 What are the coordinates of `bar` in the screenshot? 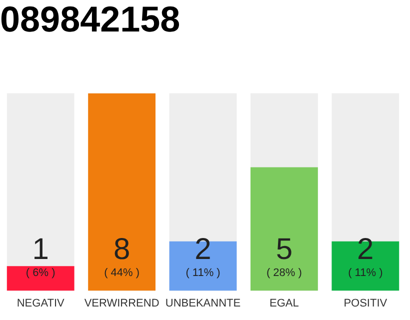 It's located at (40, 278).